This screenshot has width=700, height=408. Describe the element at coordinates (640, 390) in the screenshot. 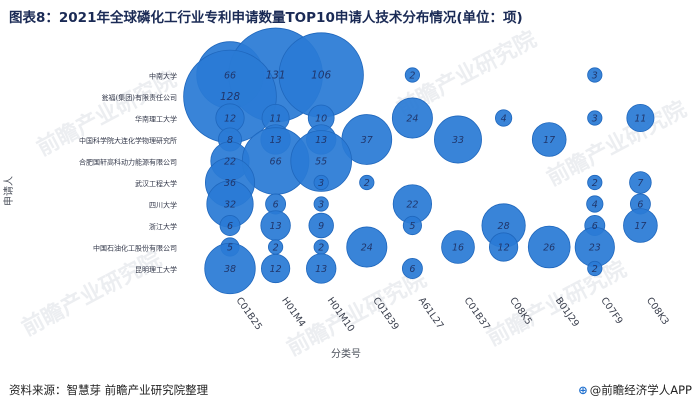

I see `credit-text: @前瞻经济学人APP` at that location.